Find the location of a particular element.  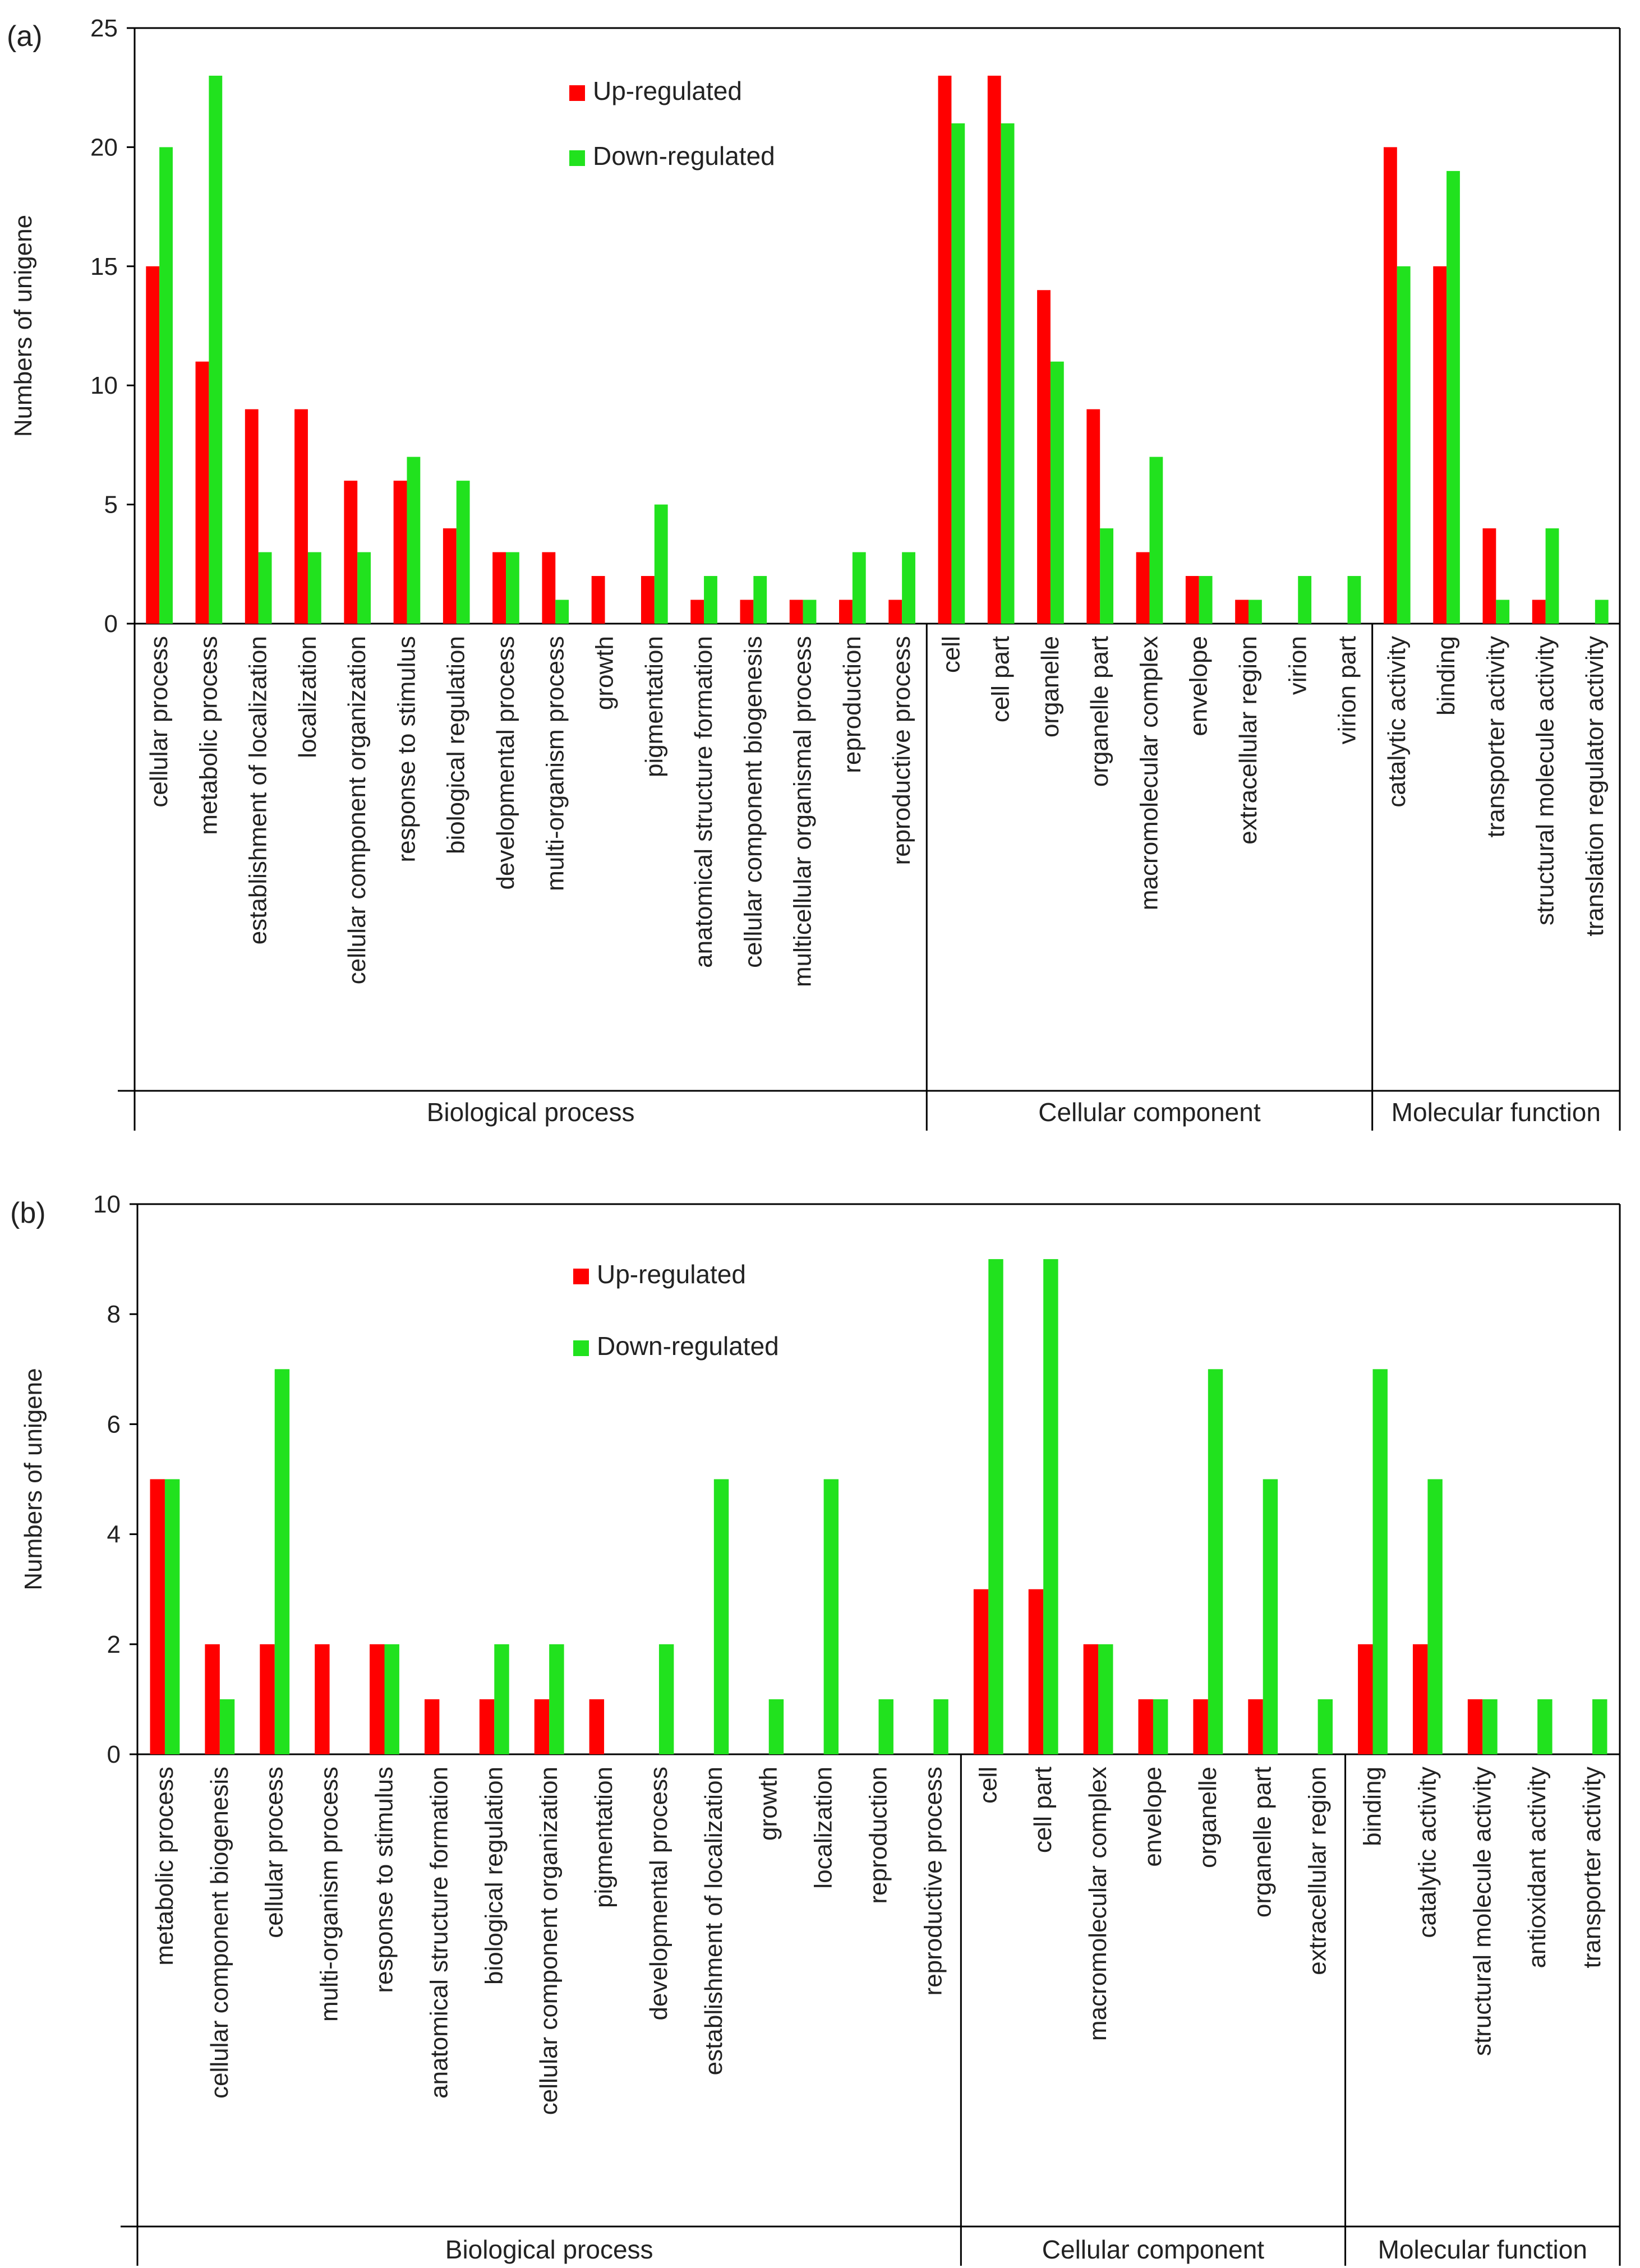

legend-label-up: Up-regulated is located at coordinates (667, 90).